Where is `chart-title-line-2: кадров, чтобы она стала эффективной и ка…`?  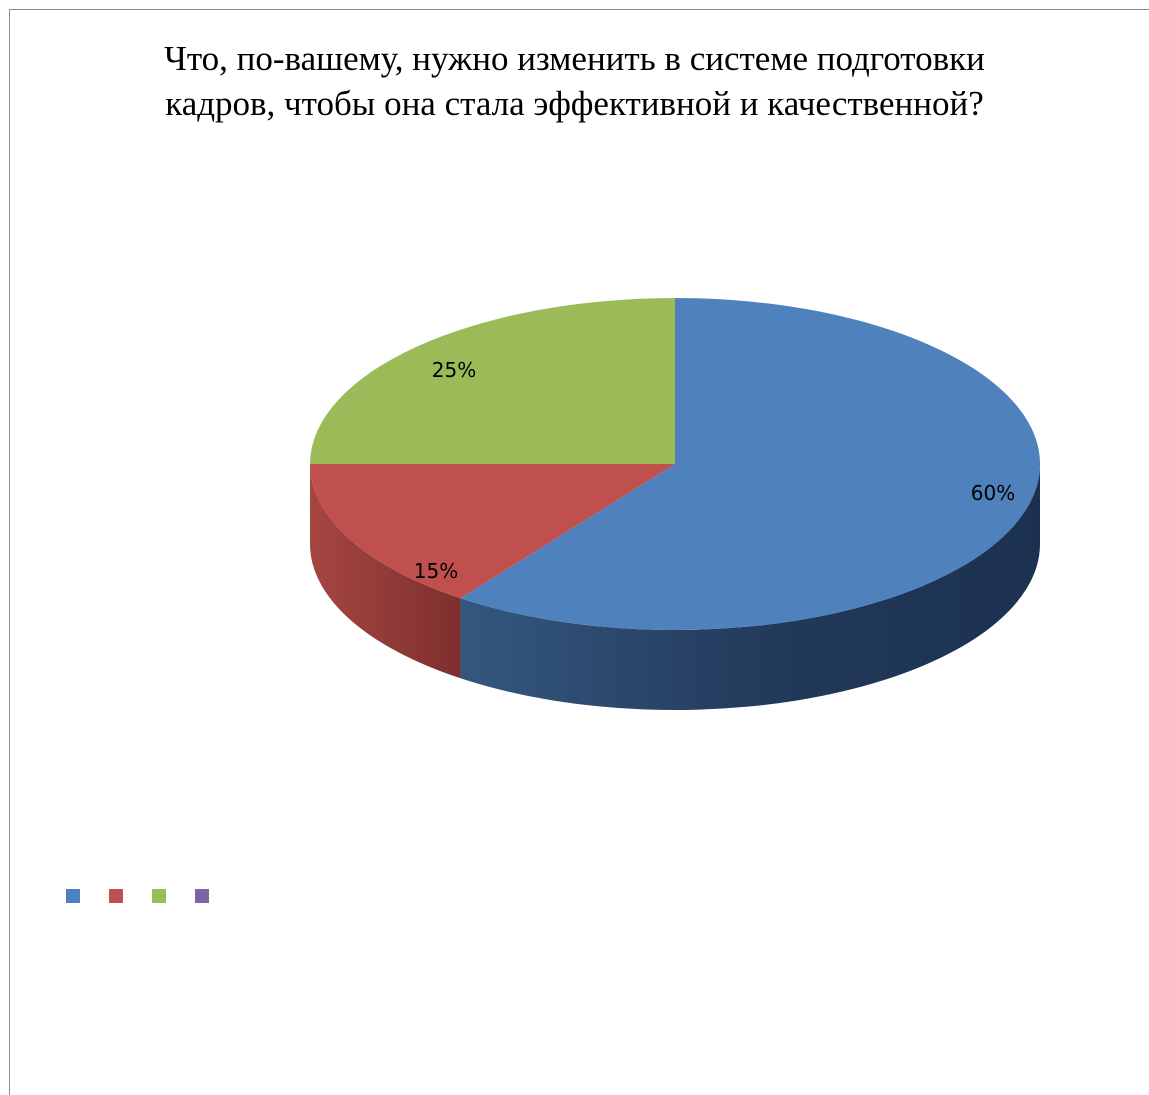 chart-title-line-2: кадров, чтобы она стала эффективной и ка… is located at coordinates (574, 103).